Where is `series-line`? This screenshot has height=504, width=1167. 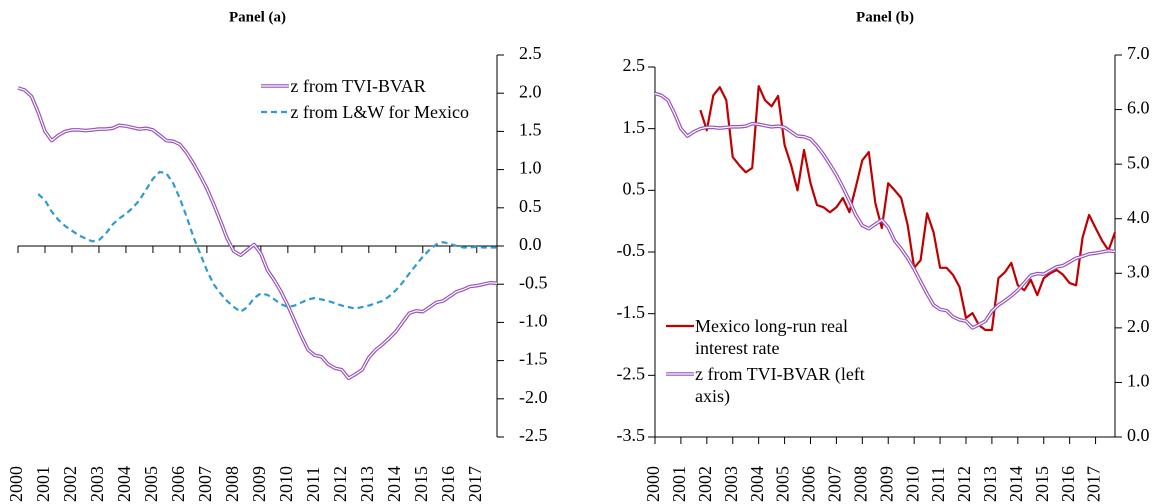 series-line is located at coordinates (267, 241).